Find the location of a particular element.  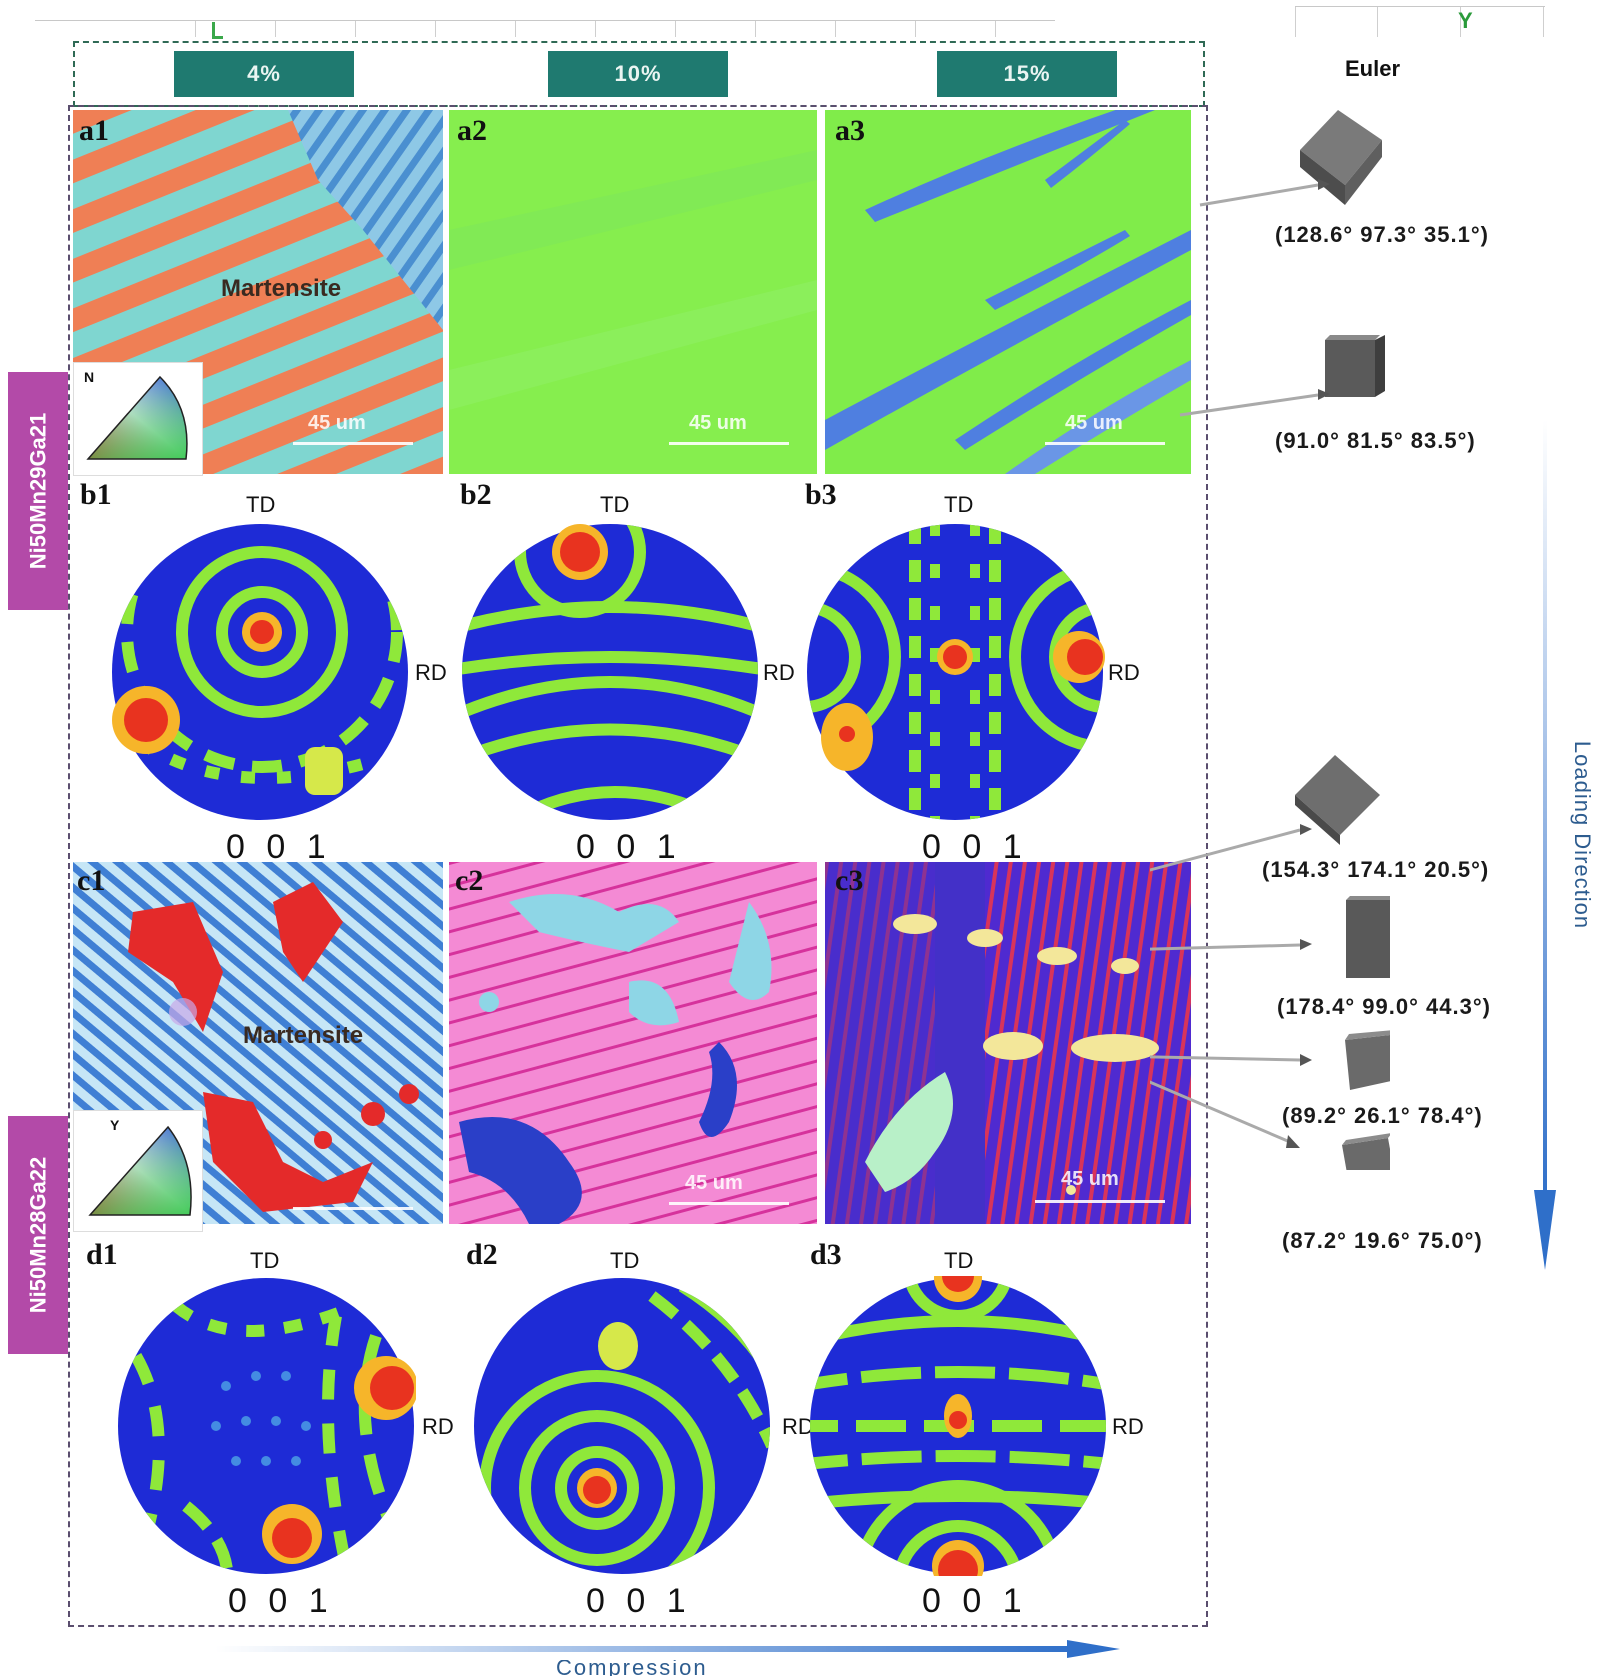

scale-bar-c2 is located at coordinates (729, 1203).